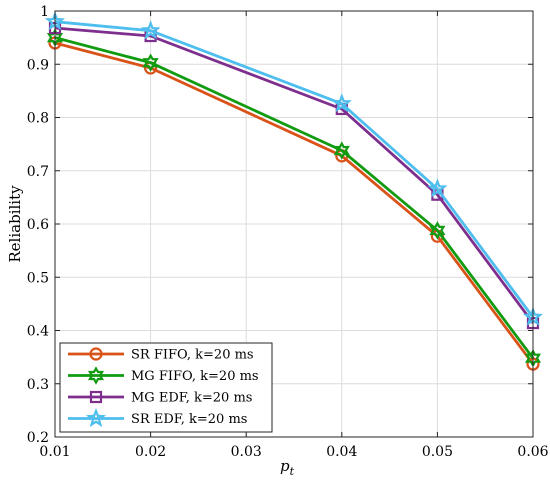  I want to click on y-tick-label: 0.6, so click(38, 225).